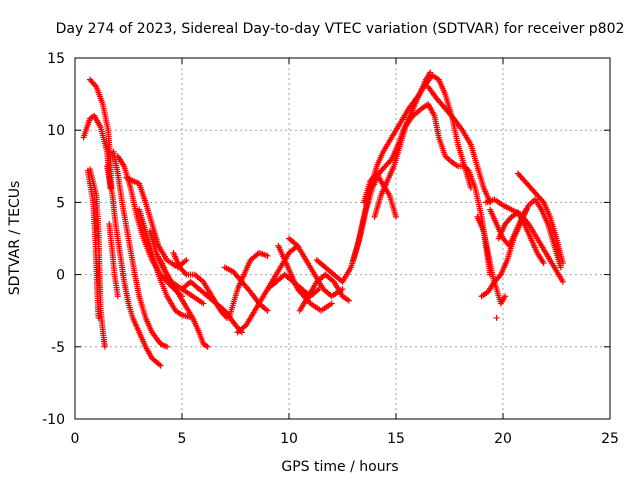 The height and width of the screenshot is (480, 640). What do you see at coordinates (339, 467) in the screenshot?
I see `x-axis-label: GPS time / hours` at bounding box center [339, 467].